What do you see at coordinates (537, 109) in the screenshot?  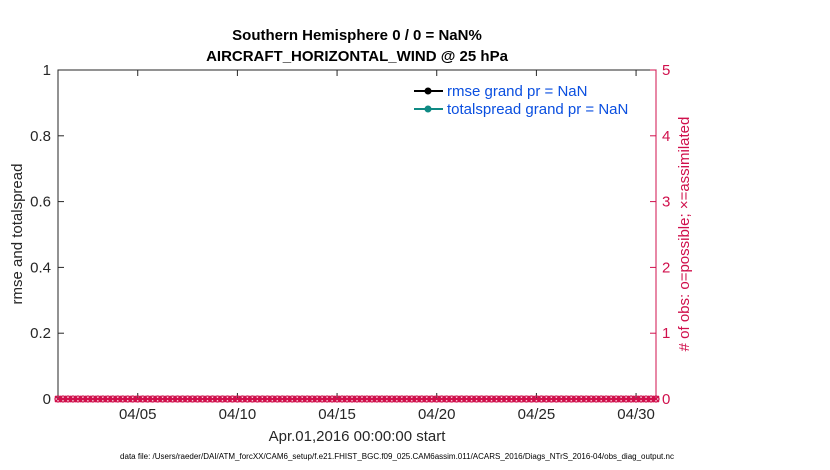 I see `legend-totalspread-label: totalspread grand pr = NaN` at bounding box center [537, 109].